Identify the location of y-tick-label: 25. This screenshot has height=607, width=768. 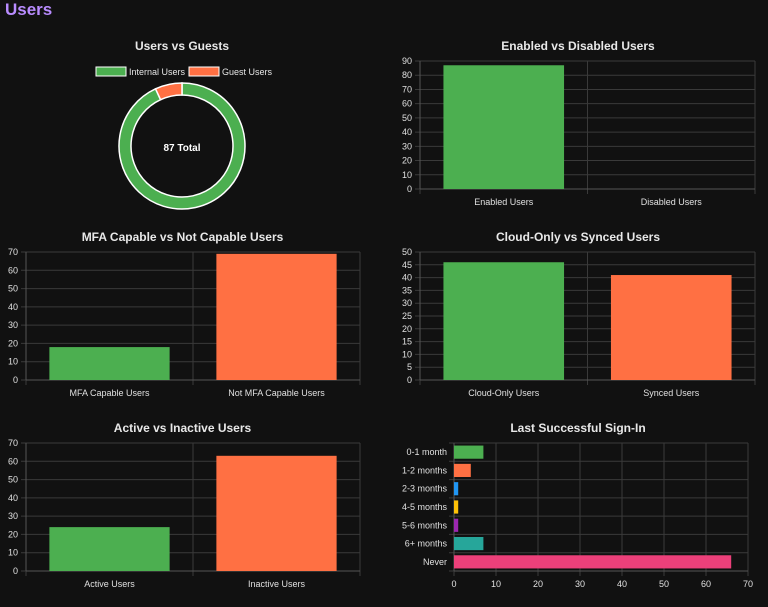
(407, 316).